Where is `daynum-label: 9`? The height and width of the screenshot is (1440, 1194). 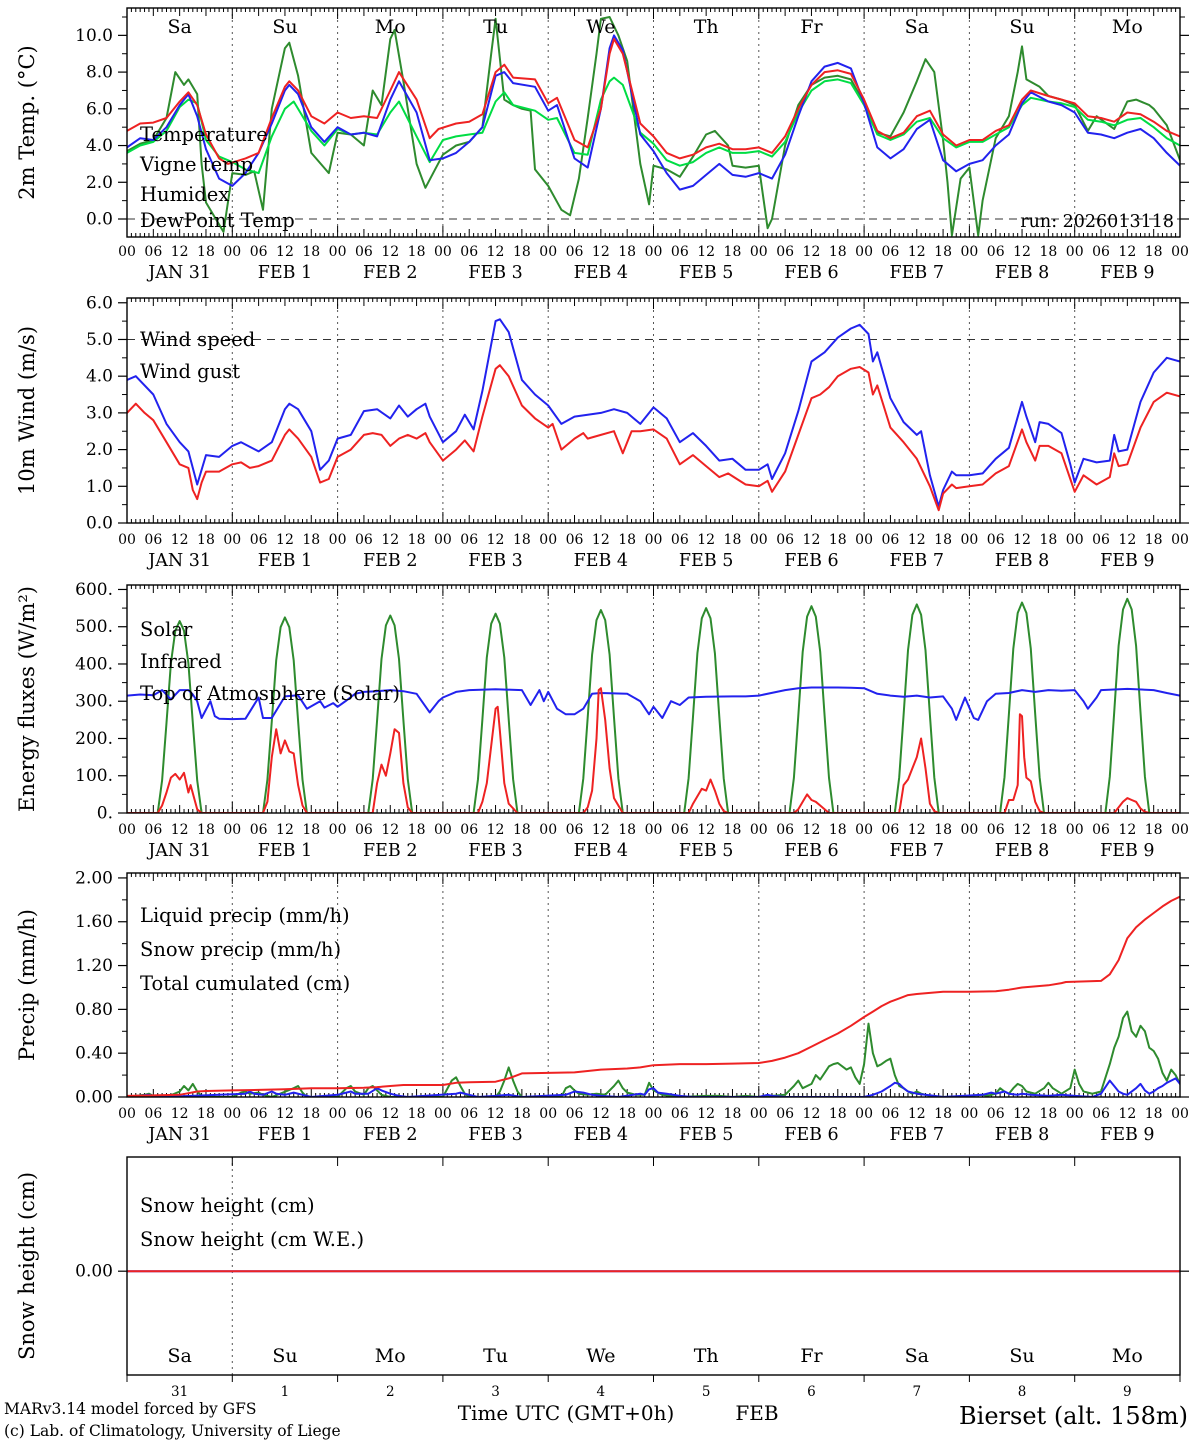
daynum-label: 9 is located at coordinates (1127, 1392).